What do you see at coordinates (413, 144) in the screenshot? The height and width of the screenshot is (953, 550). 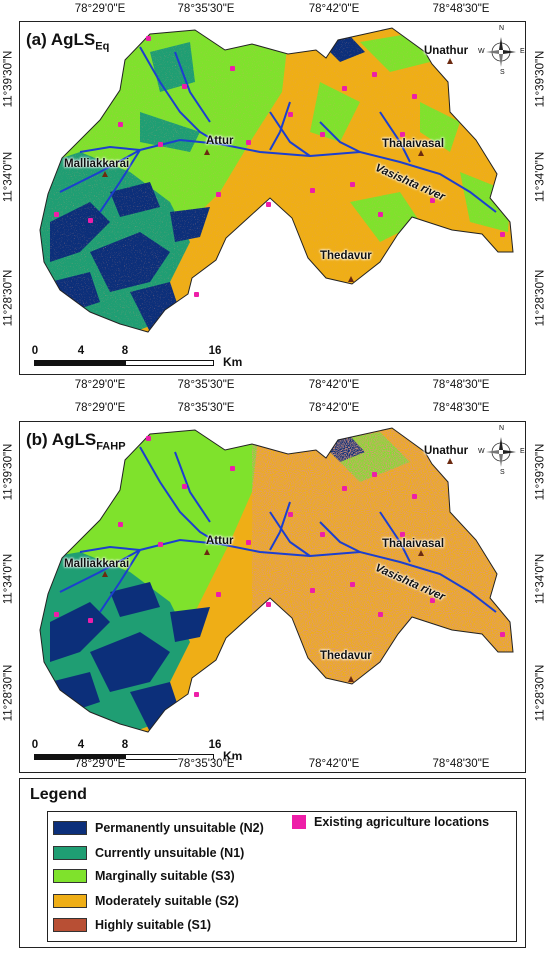 I see `town-label-thalaivasal: Thalaivasal` at bounding box center [413, 144].